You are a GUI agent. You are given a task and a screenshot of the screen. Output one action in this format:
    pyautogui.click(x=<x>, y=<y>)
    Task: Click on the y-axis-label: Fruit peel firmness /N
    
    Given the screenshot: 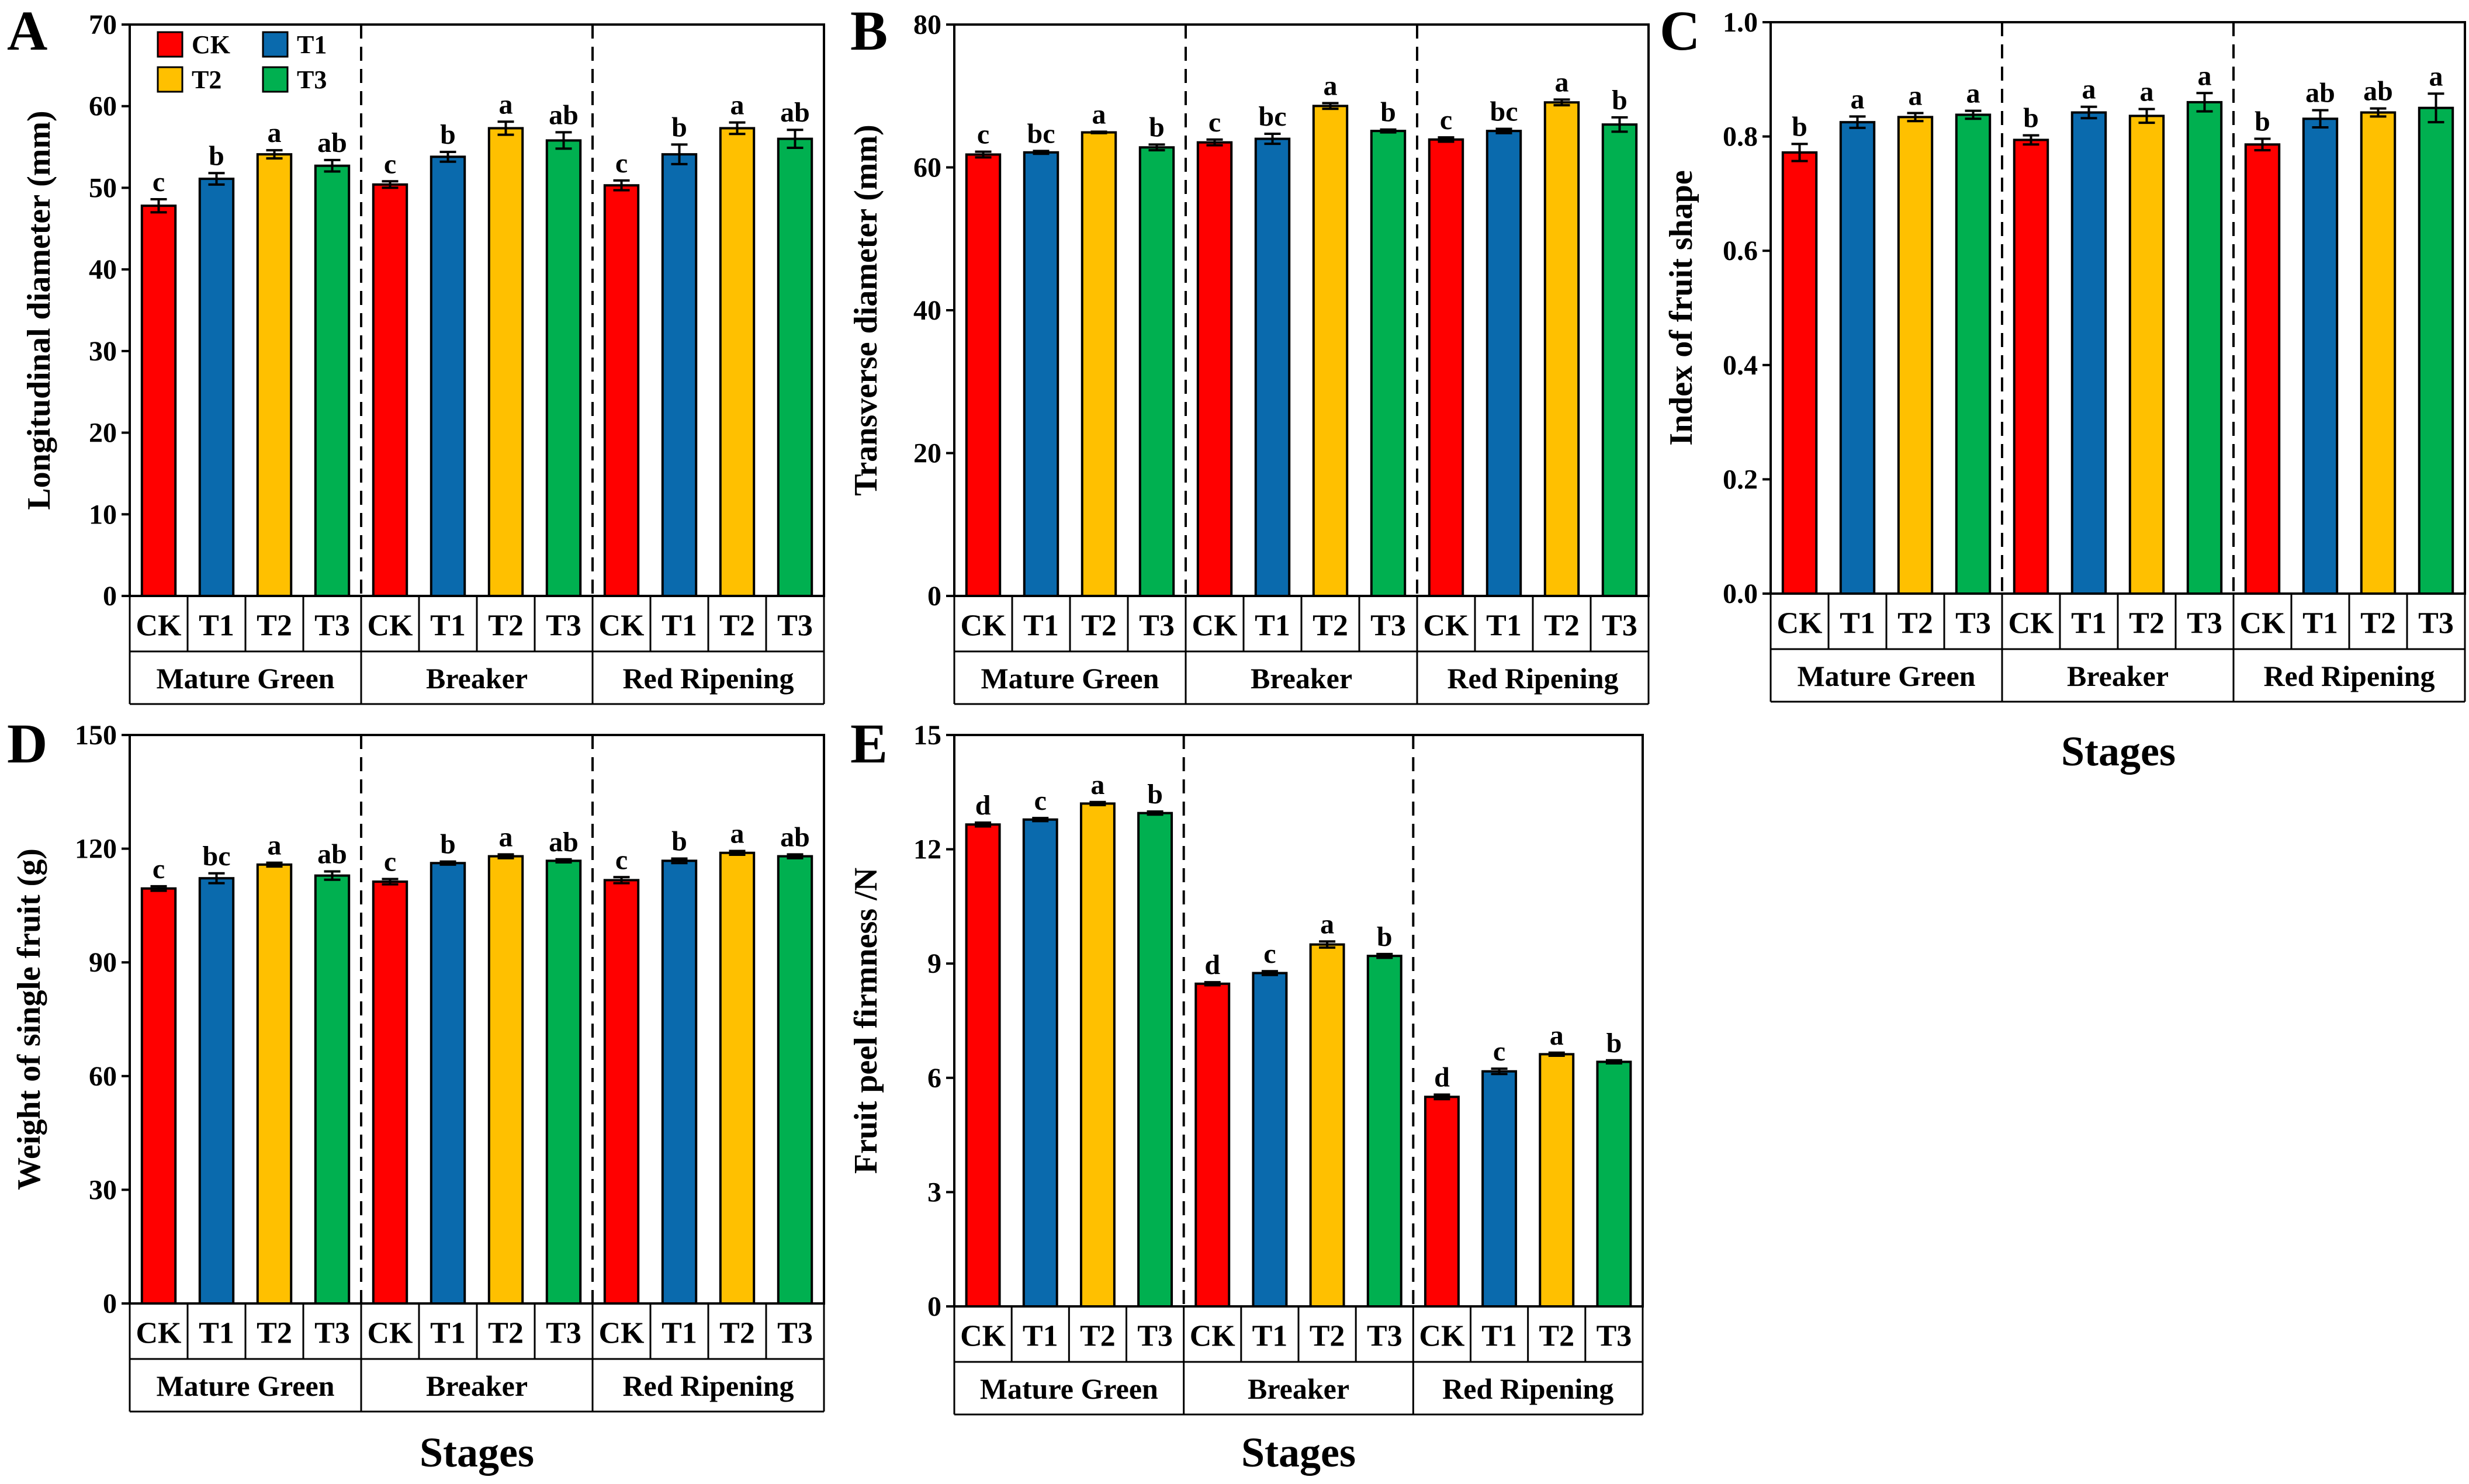 What is the action you would take?
    pyautogui.click(x=866, y=1021)
    